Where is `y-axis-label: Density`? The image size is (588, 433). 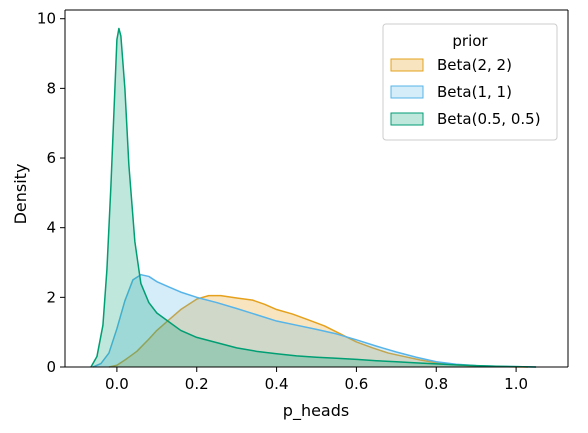 y-axis-label: Density is located at coordinates (20, 194).